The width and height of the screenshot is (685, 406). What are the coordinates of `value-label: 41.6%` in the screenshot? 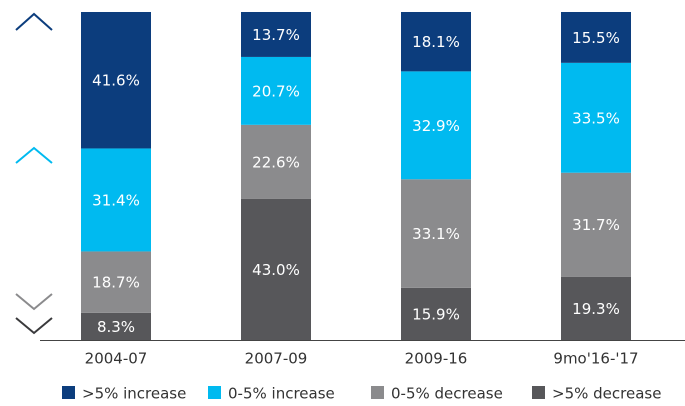 It's located at (116, 81).